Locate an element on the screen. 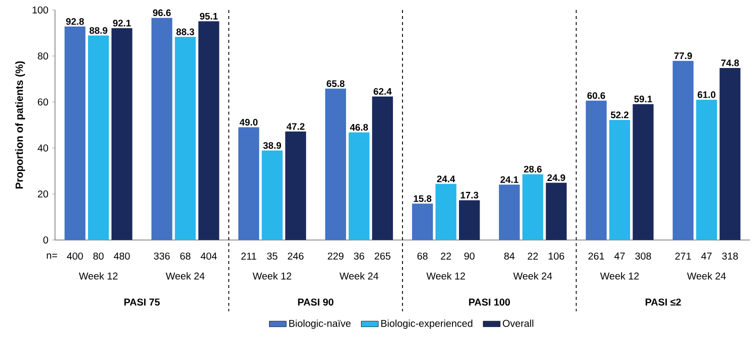 This screenshot has width=755, height=350. text: 211 is located at coordinates (248, 256).